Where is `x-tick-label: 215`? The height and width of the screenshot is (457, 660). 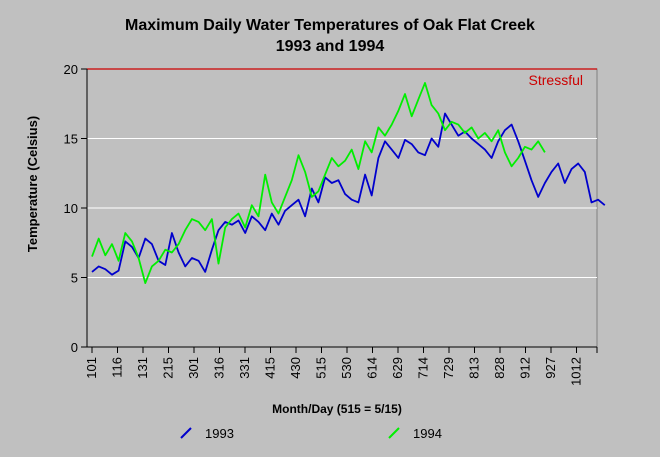 x-tick-label: 215 is located at coordinates (168, 368).